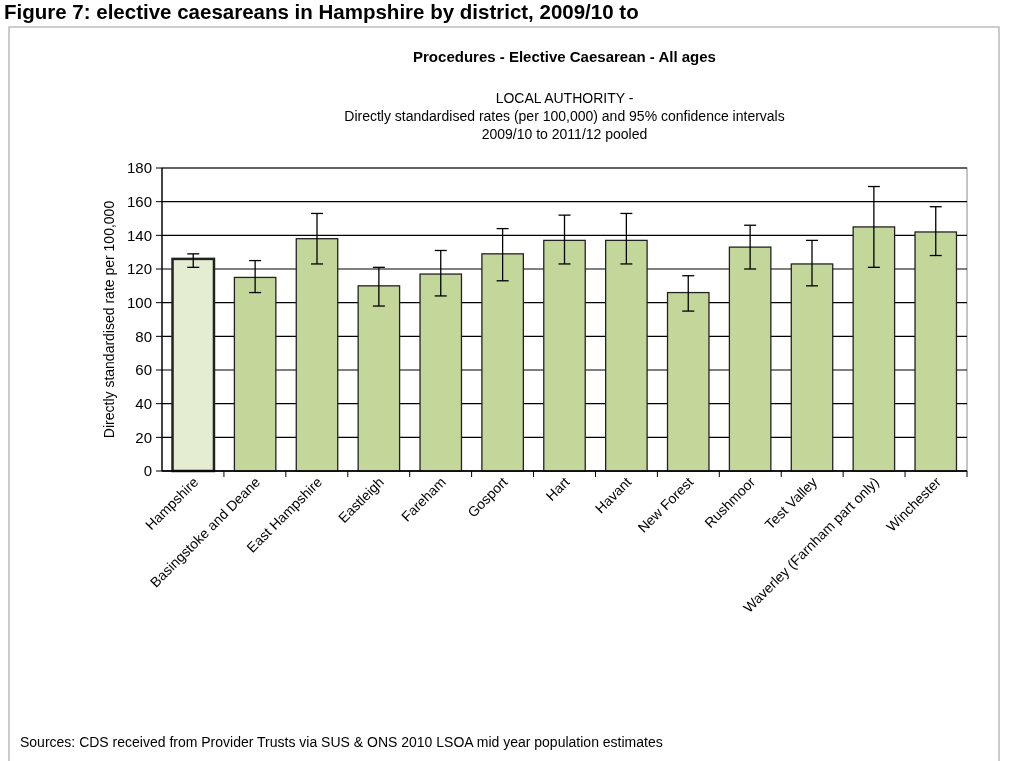 The image size is (1009, 761). What do you see at coordinates (109, 319) in the screenshot?
I see `y-axis-title: Directly standardised rate per 100,000` at bounding box center [109, 319].